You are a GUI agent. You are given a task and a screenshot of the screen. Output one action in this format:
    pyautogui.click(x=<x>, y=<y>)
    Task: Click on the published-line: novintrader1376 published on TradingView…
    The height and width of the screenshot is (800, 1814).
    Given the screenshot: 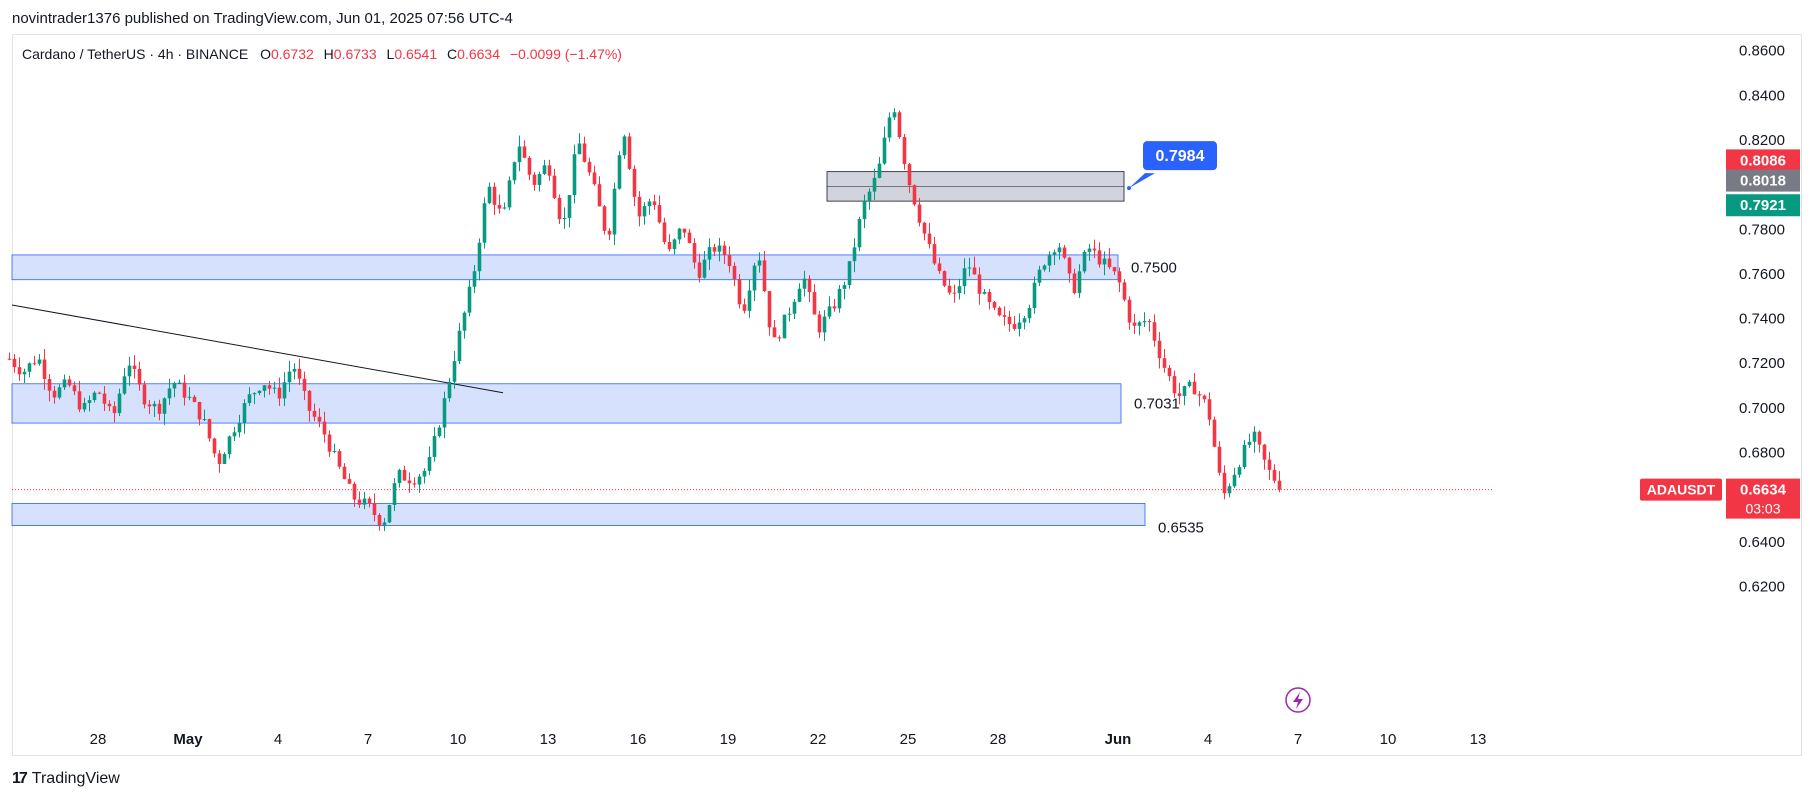 What is the action you would take?
    pyautogui.click(x=262, y=18)
    